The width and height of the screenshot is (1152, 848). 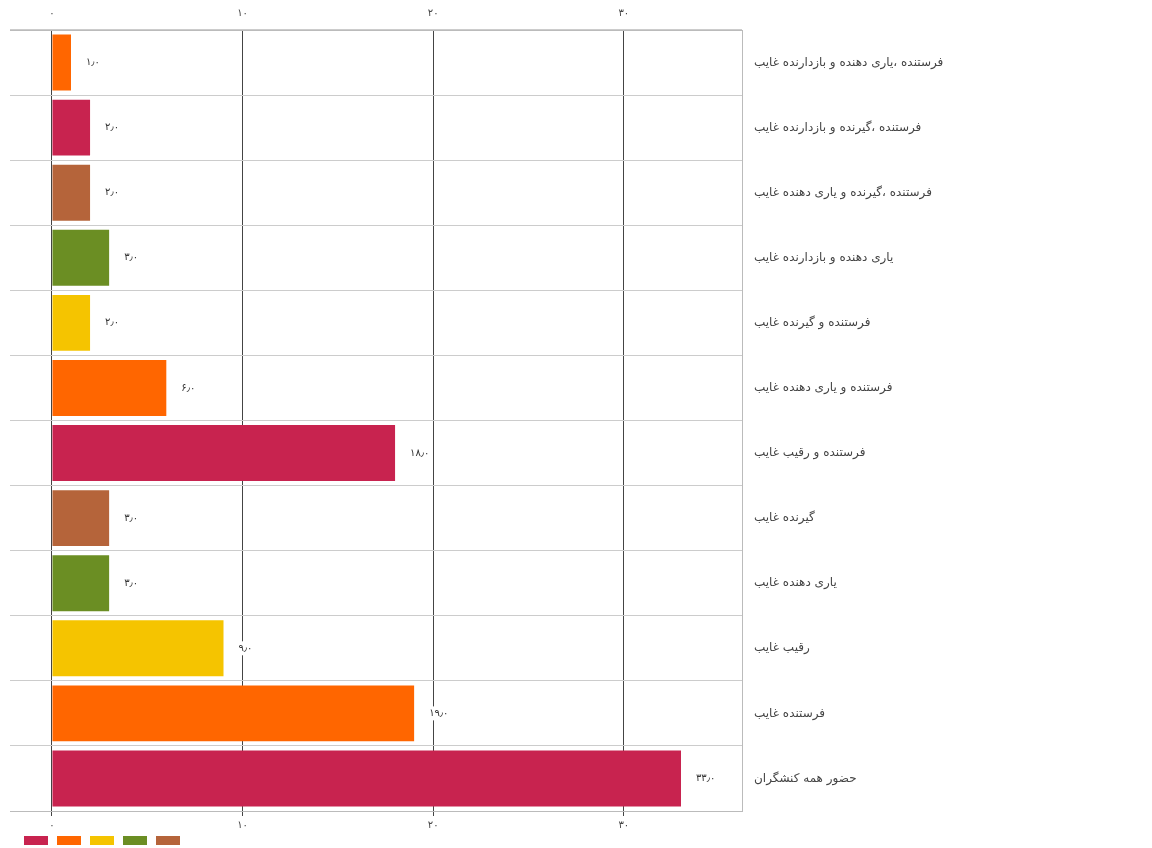 What do you see at coordinates (433, 824) in the screenshot?
I see `x-tick-label: ۲۰` at bounding box center [433, 824].